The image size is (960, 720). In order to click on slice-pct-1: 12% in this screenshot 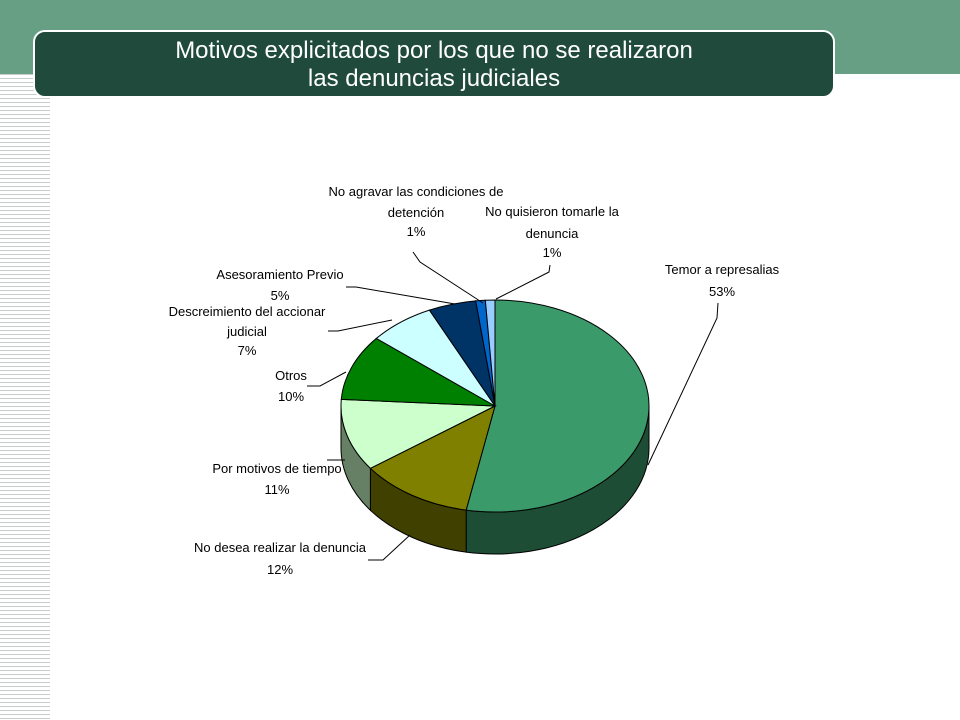, I will do `click(280, 569)`.